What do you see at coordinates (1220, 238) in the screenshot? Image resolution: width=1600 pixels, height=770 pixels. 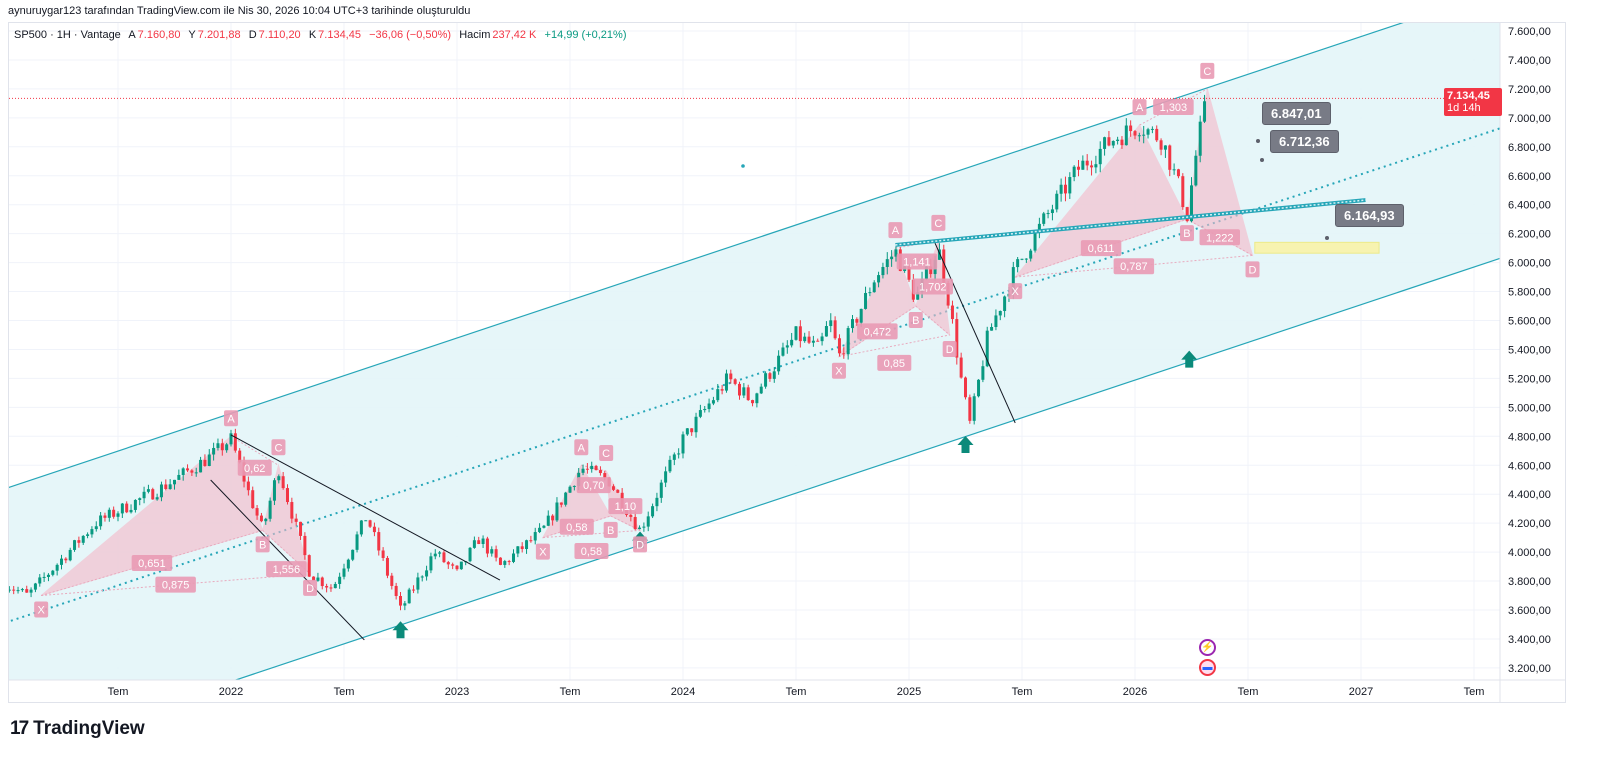 I see `pattern-ratio-label: 1,222` at bounding box center [1220, 238].